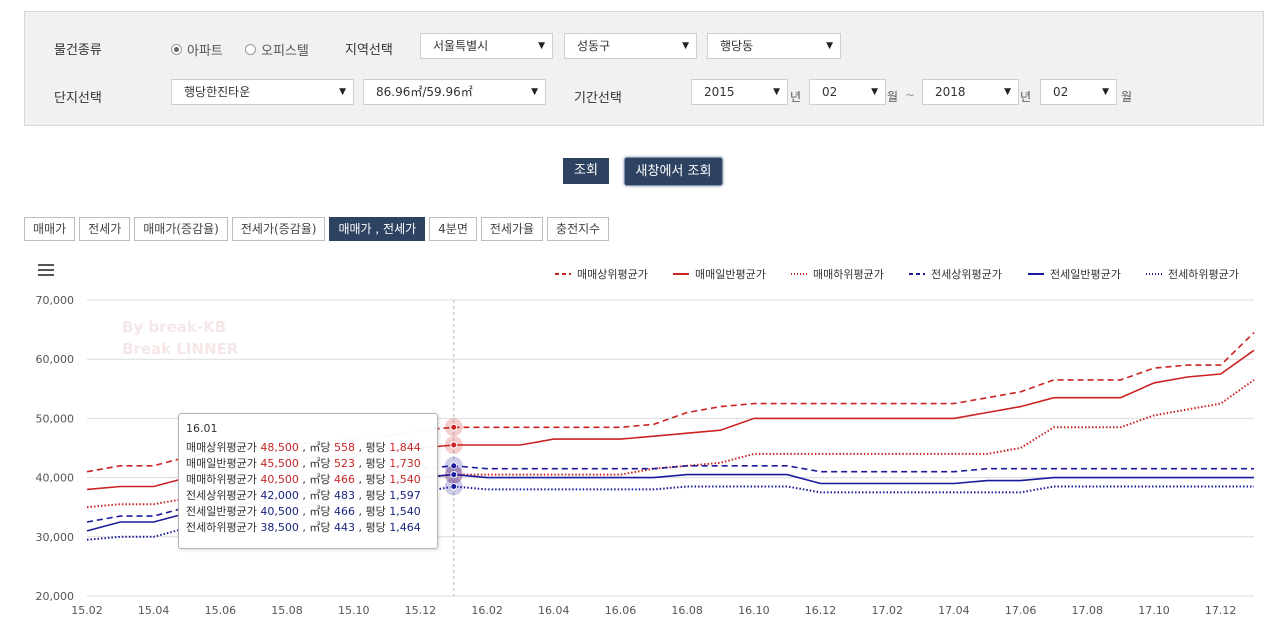 This screenshot has height=632, width=1280. What do you see at coordinates (221, 463) in the screenshot?
I see `tooltip-name: 매매일반평균가` at bounding box center [221, 463].